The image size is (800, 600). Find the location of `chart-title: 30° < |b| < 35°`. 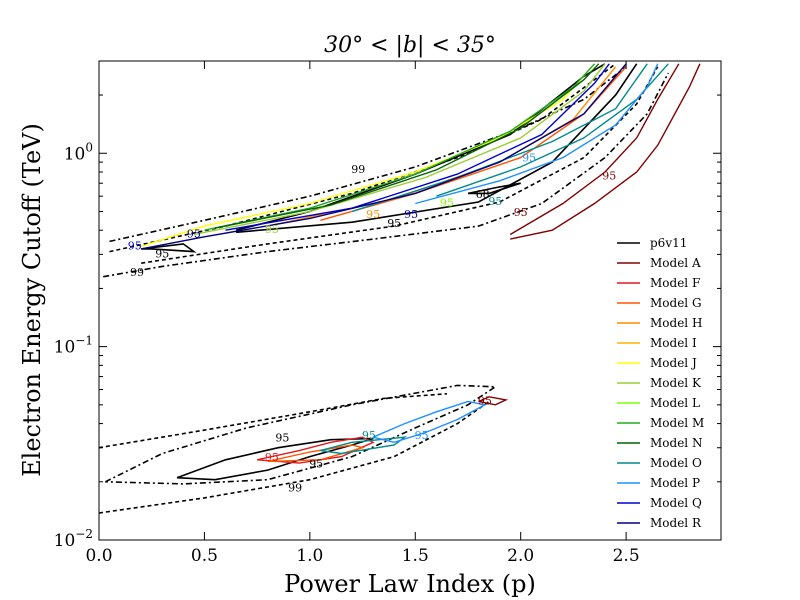

chart-title: 30° < |b| < 35° is located at coordinates (410, 45).